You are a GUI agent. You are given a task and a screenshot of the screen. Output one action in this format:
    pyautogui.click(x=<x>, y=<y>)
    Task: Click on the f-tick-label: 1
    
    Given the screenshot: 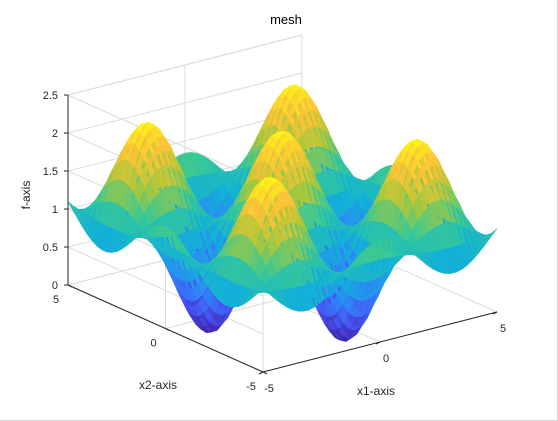 What is the action you would take?
    pyautogui.click(x=55, y=210)
    